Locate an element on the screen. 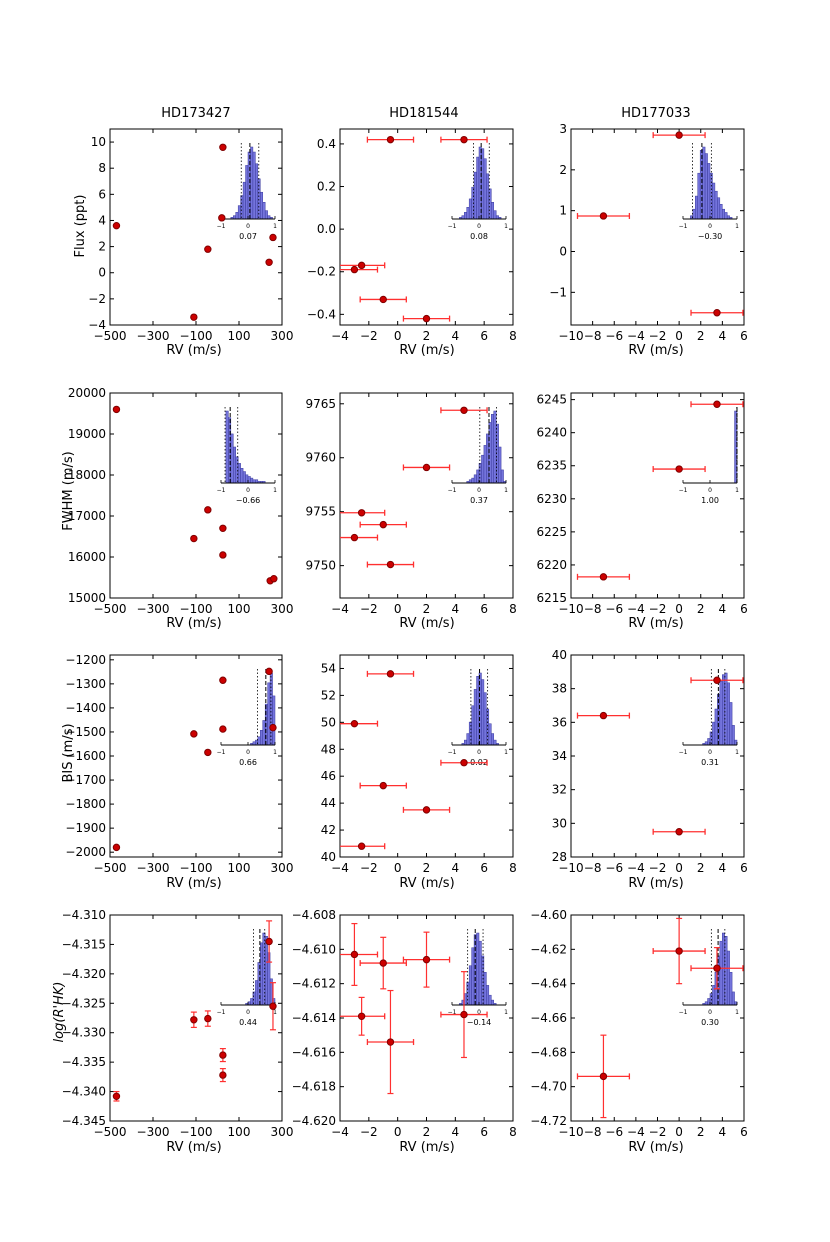 Image resolution: width=830 pixels, height=1242 pixels. y-tick-label: −4.610 is located at coordinates (314, 949).